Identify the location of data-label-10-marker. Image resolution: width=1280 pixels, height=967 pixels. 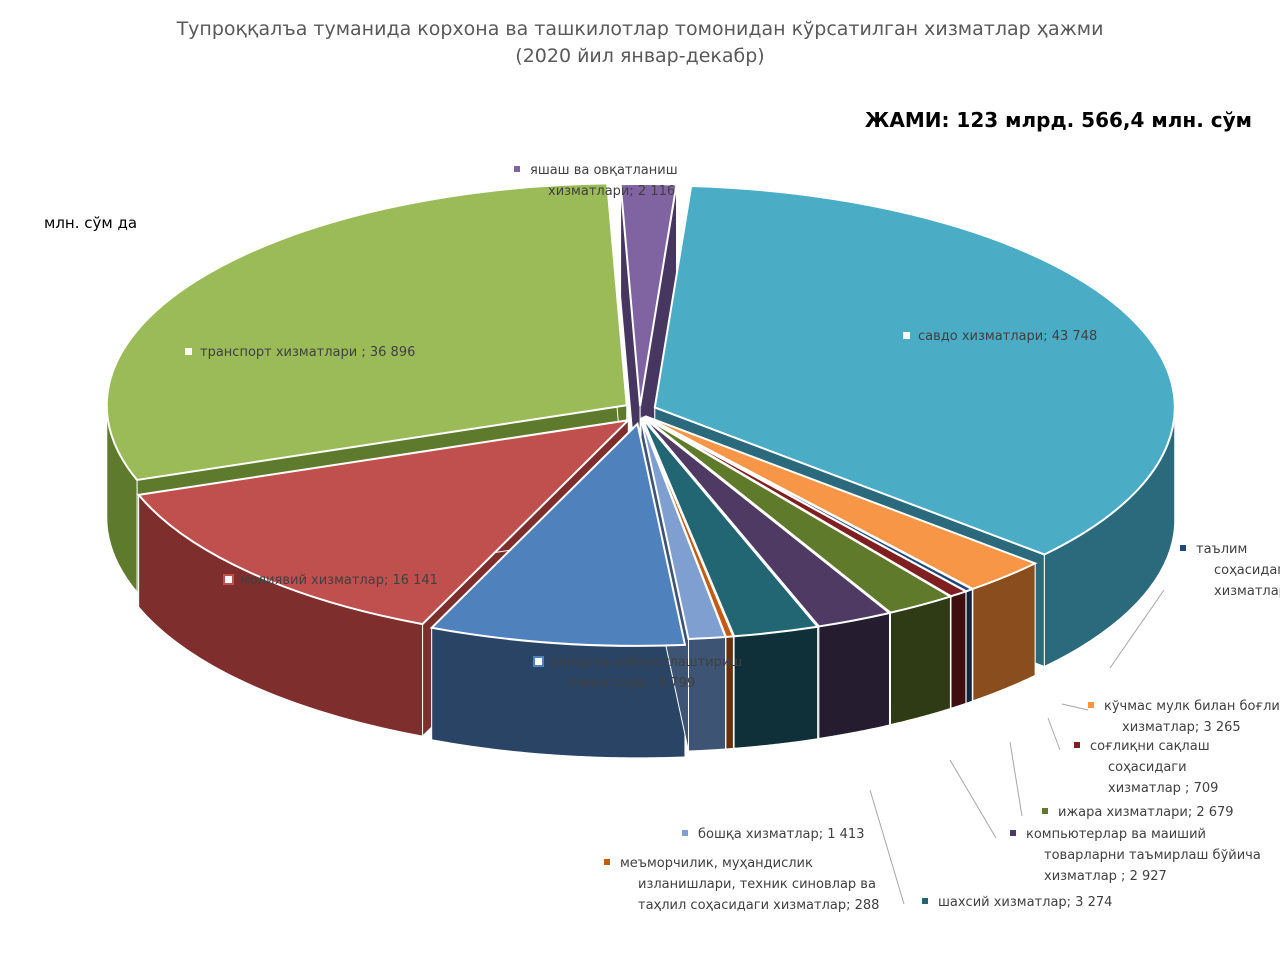
(925, 901).